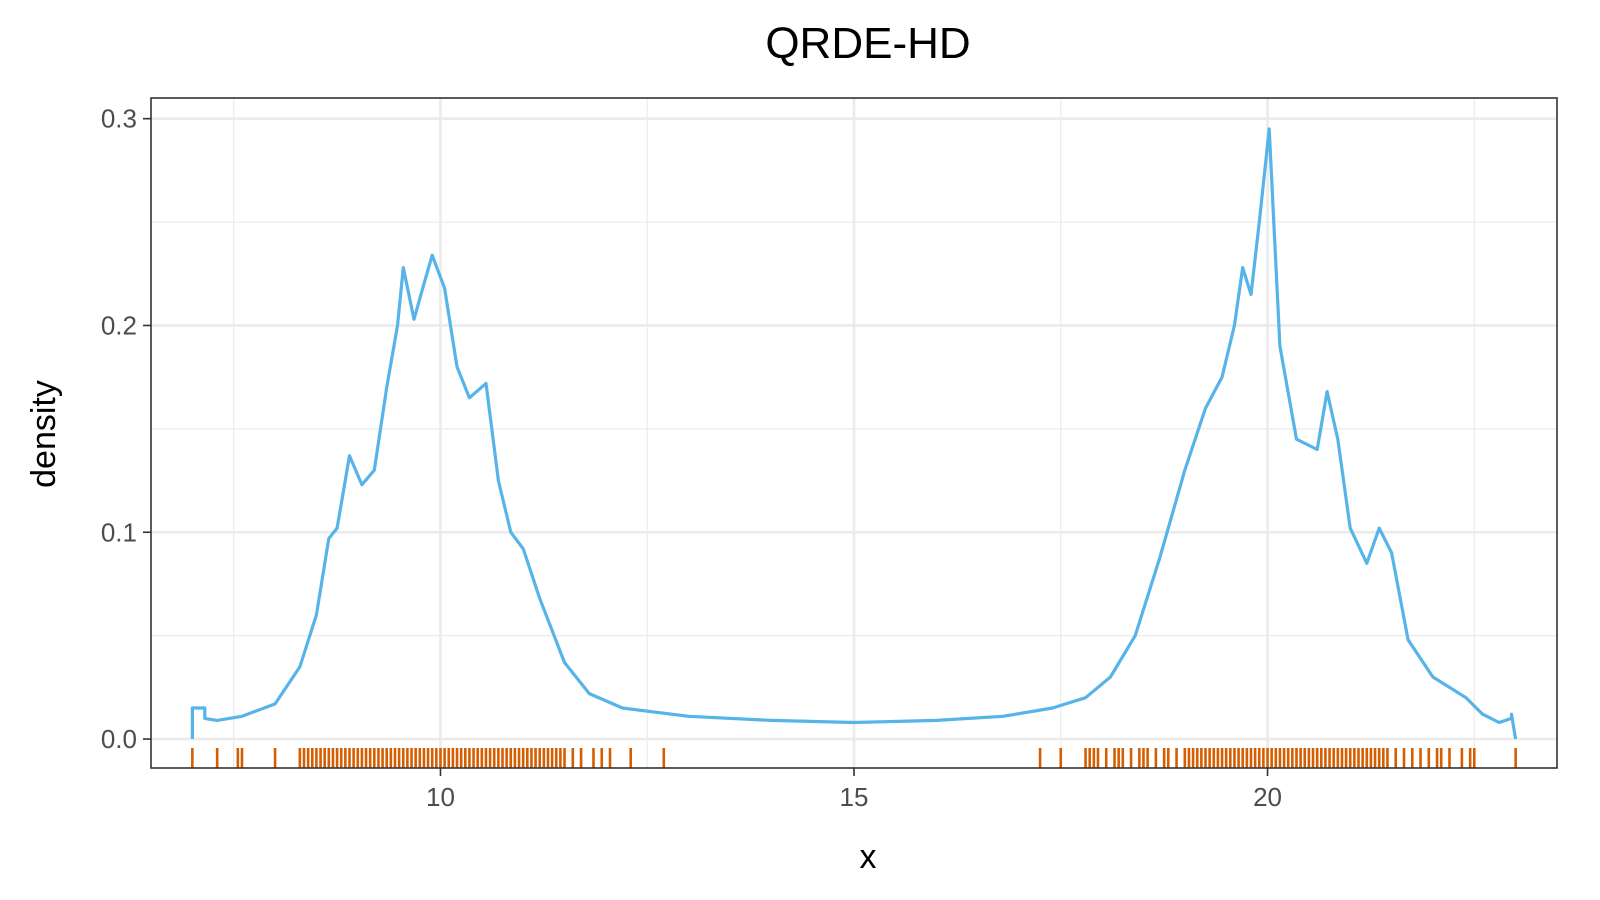 The width and height of the screenshot is (1600, 900). Describe the element at coordinates (1267, 797) in the screenshot. I see `x-tick-label: 20` at that location.